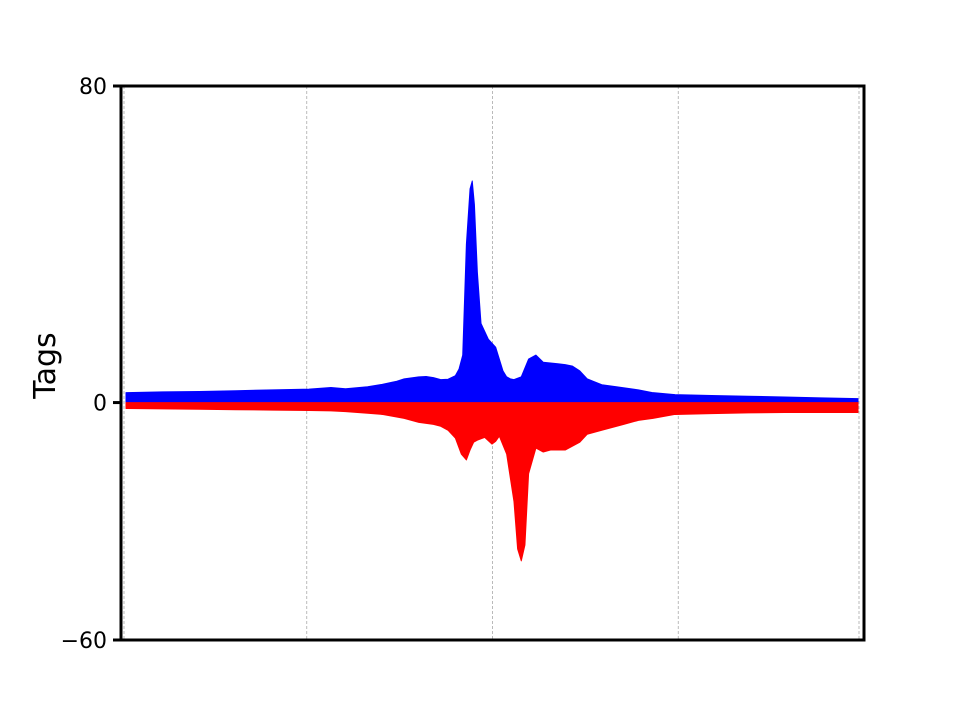 The width and height of the screenshot is (960, 720). I want to click on y-ticks: −60 0 80, so click(91, 364).